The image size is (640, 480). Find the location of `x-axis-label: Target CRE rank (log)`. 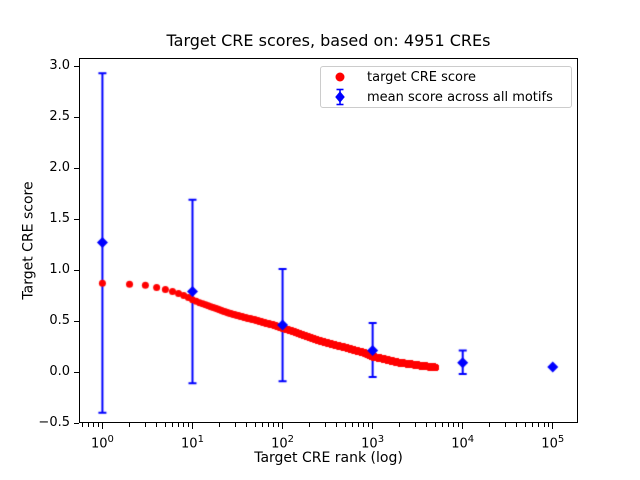

x-axis-label: Target CRE rank (log) is located at coordinates (328, 458).